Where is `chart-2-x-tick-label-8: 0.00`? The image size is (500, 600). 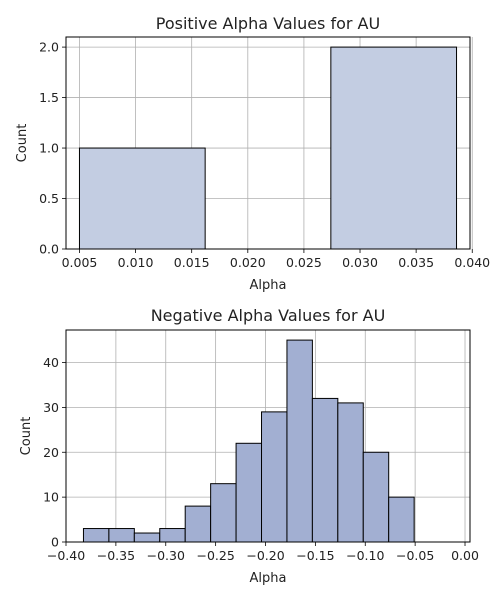 chart-2-x-tick-label-8: 0.00 is located at coordinates (465, 555).